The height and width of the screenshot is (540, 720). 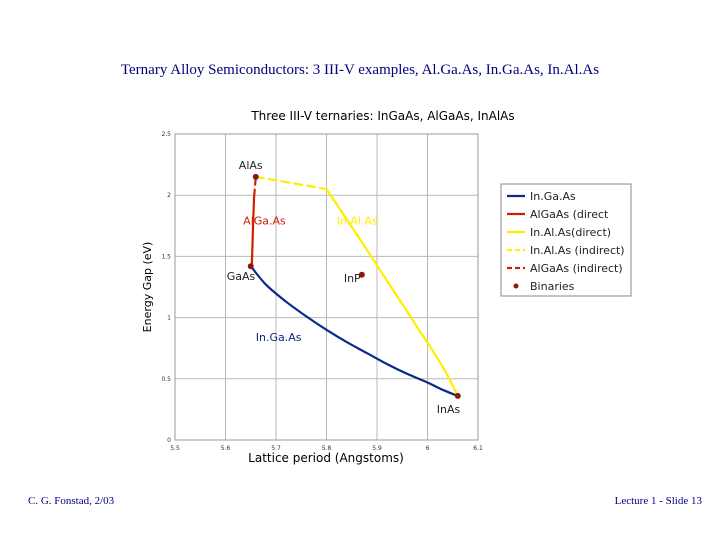 What do you see at coordinates (253, 232) in the screenshot?
I see `series-line-algaas-direct` at bounding box center [253, 232].